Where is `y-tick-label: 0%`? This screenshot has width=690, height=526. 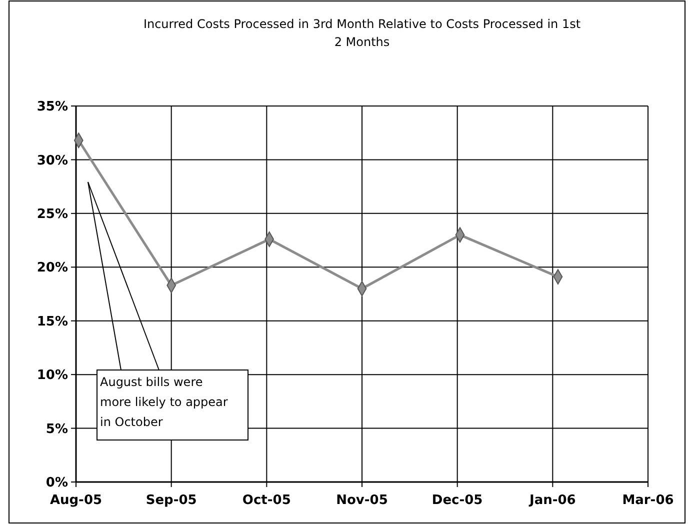
y-tick-label: 0% is located at coordinates (57, 483).